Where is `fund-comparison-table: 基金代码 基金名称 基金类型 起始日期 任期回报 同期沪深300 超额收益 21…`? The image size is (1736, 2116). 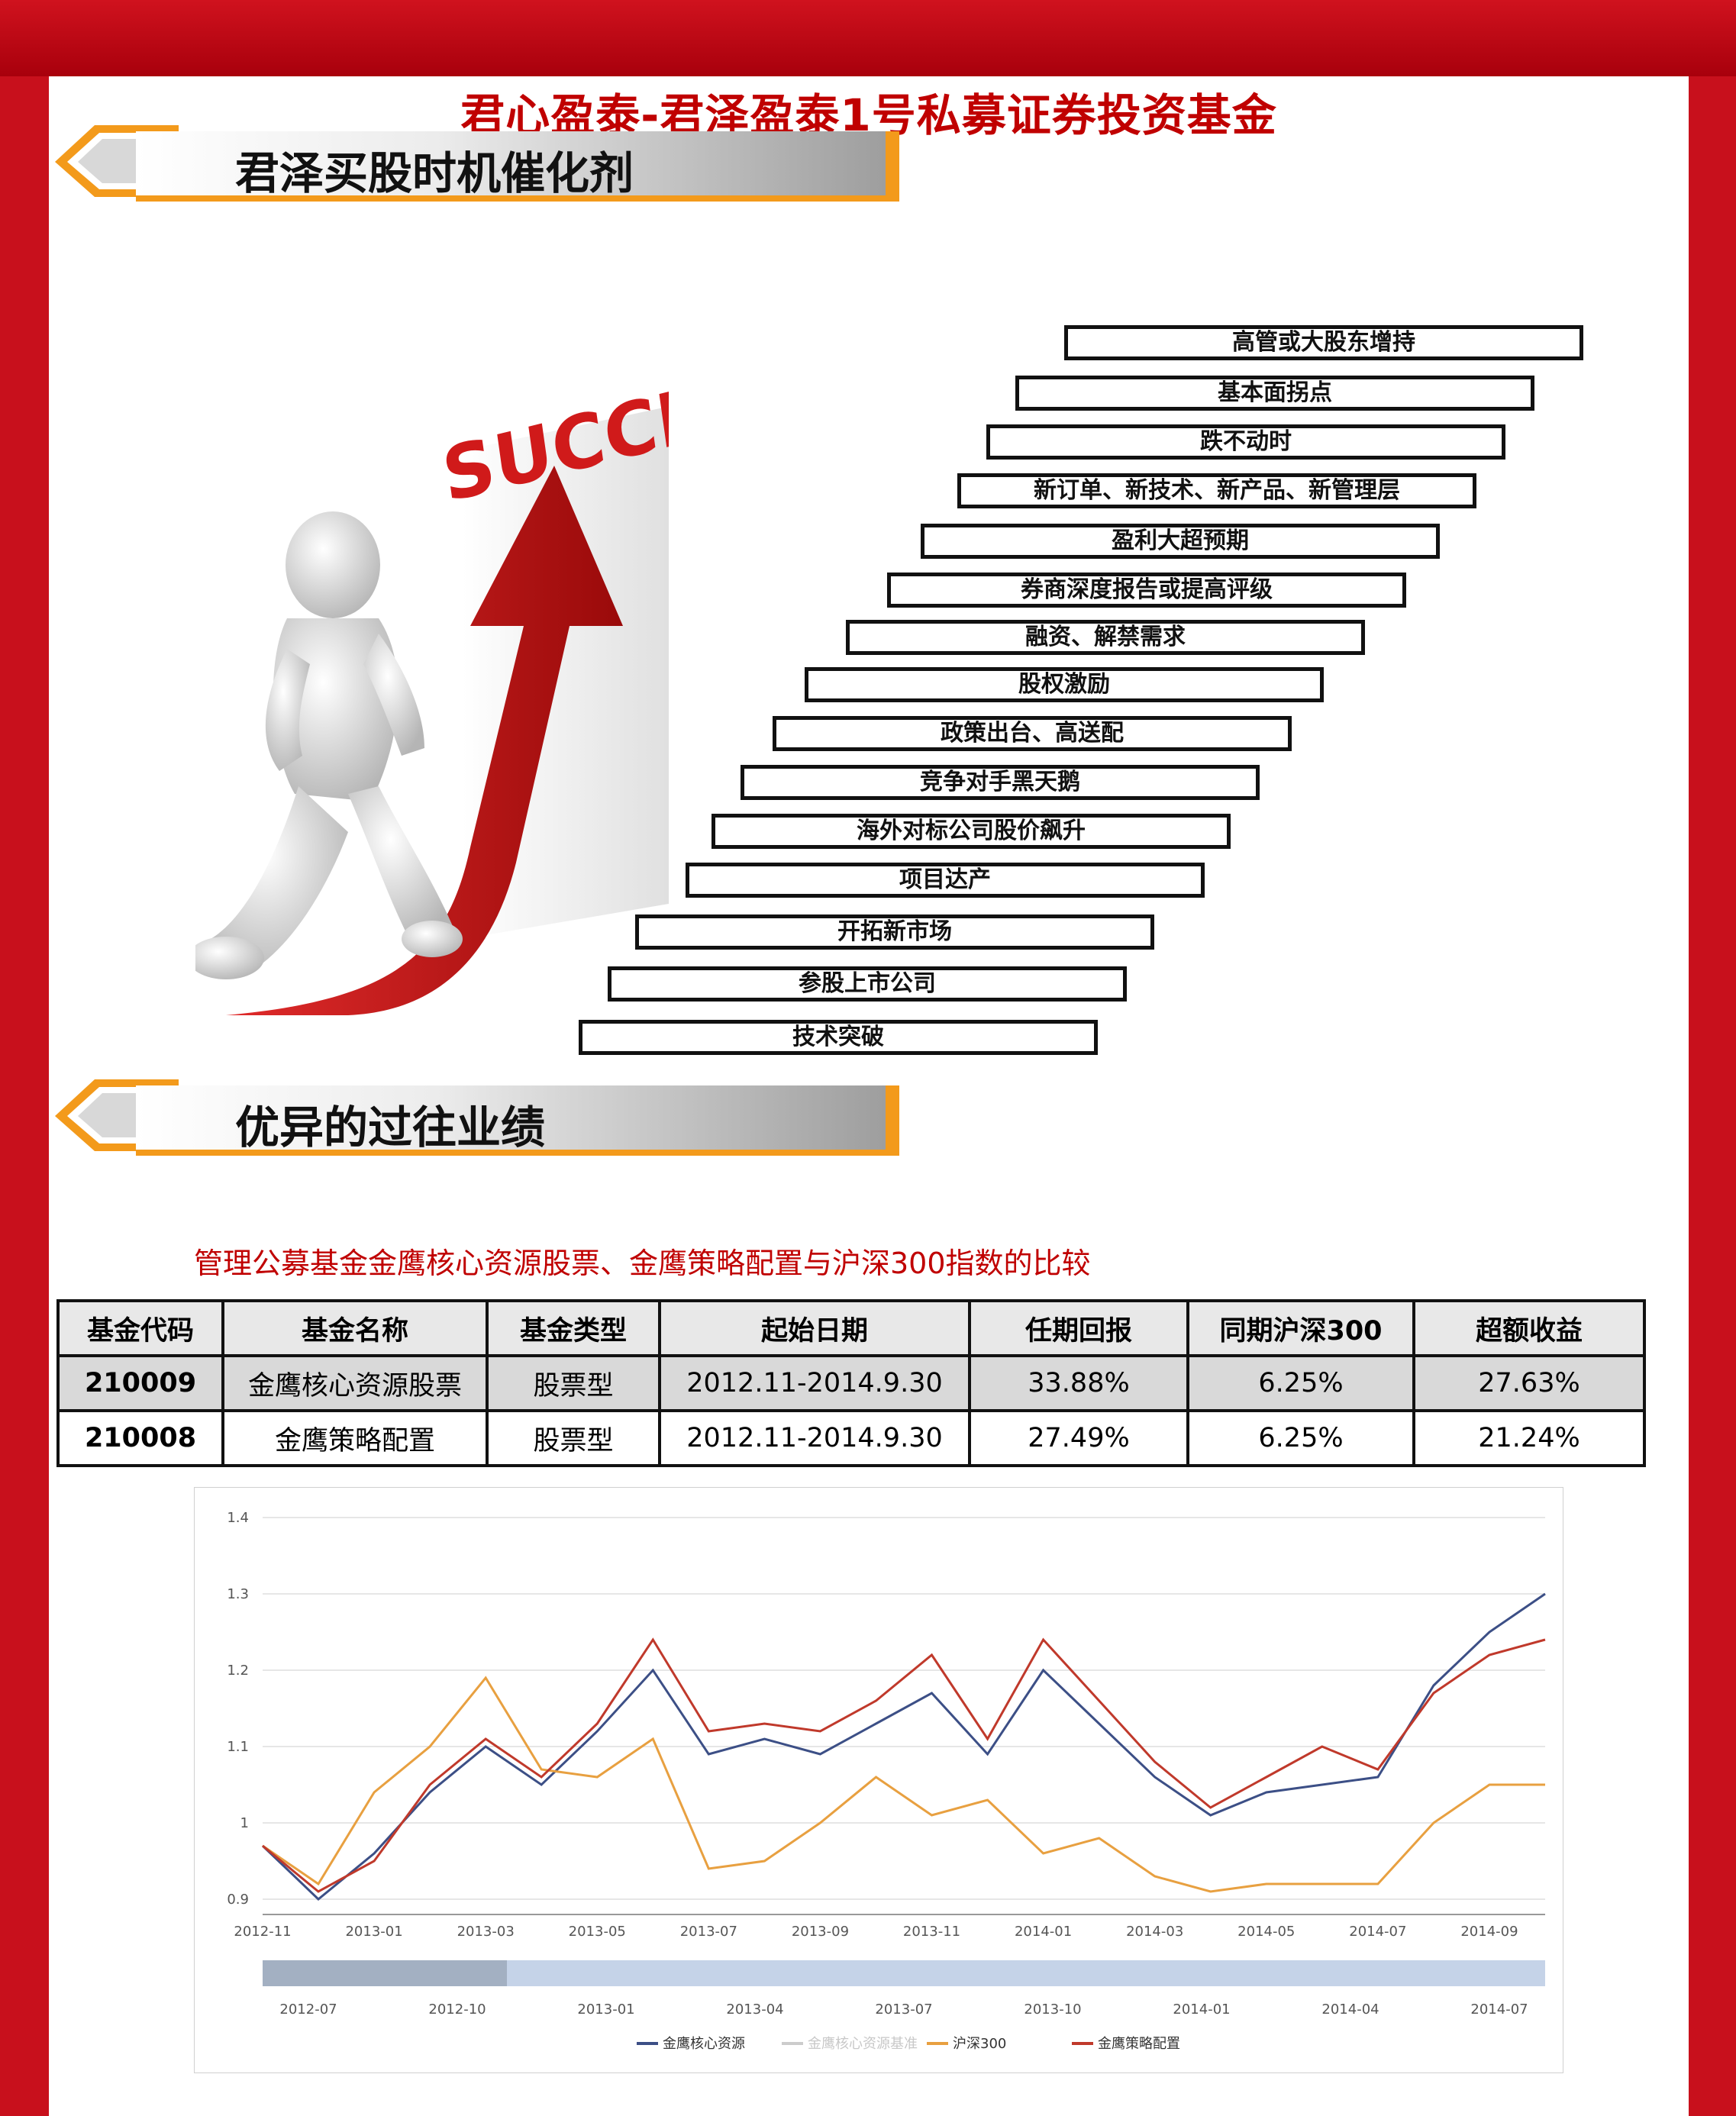
fund-comparison-table: 基金代码 基金名称 基金类型 起始日期 任期回报 同期沪深300 超额收益 21… is located at coordinates (851, 1383).